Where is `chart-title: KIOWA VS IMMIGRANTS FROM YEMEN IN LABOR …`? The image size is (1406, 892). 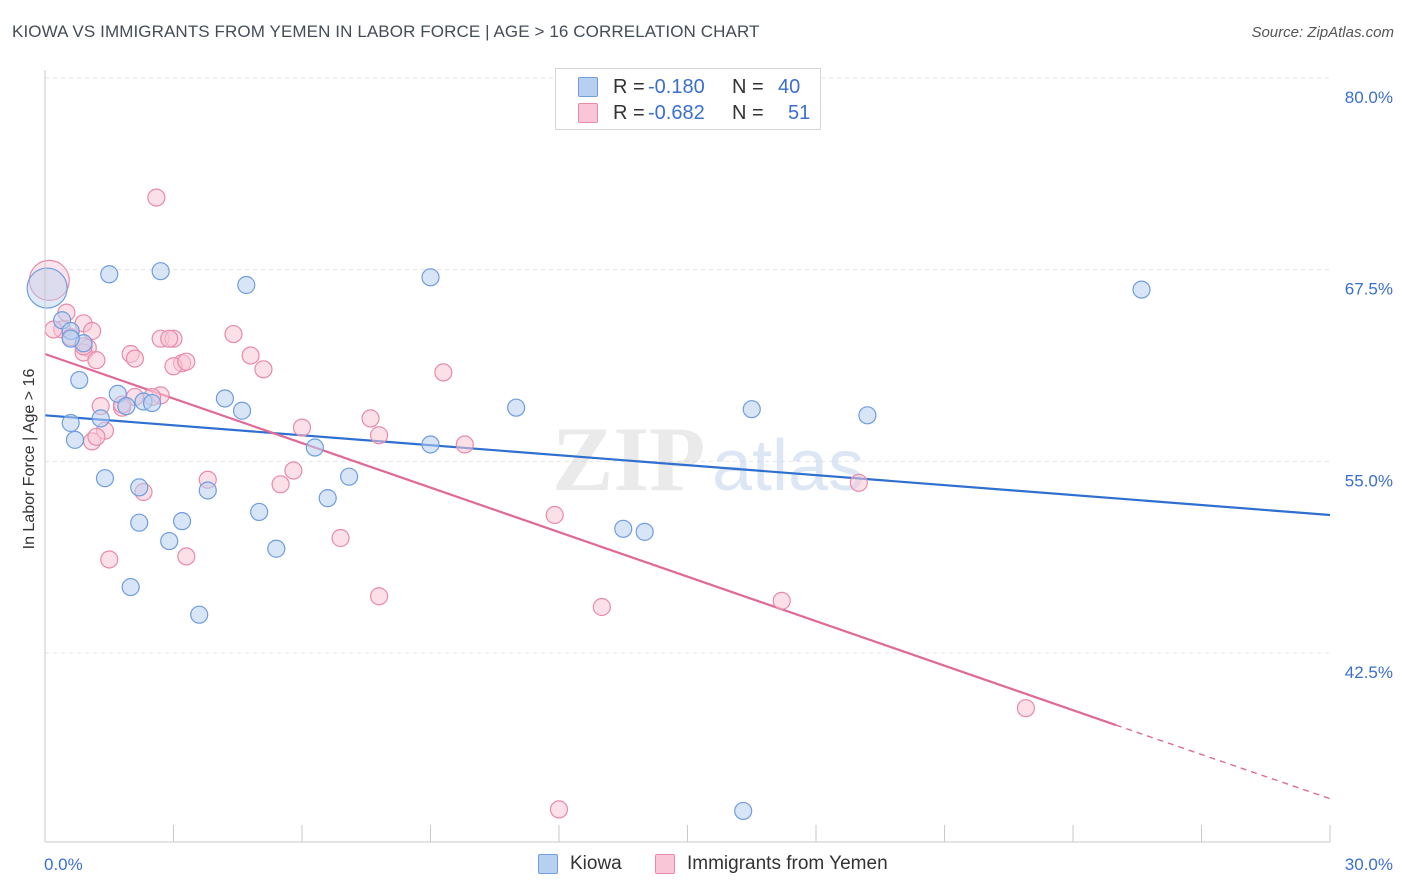 chart-title: KIOWA VS IMMIGRANTS FROM YEMEN IN LABOR … is located at coordinates (386, 31).